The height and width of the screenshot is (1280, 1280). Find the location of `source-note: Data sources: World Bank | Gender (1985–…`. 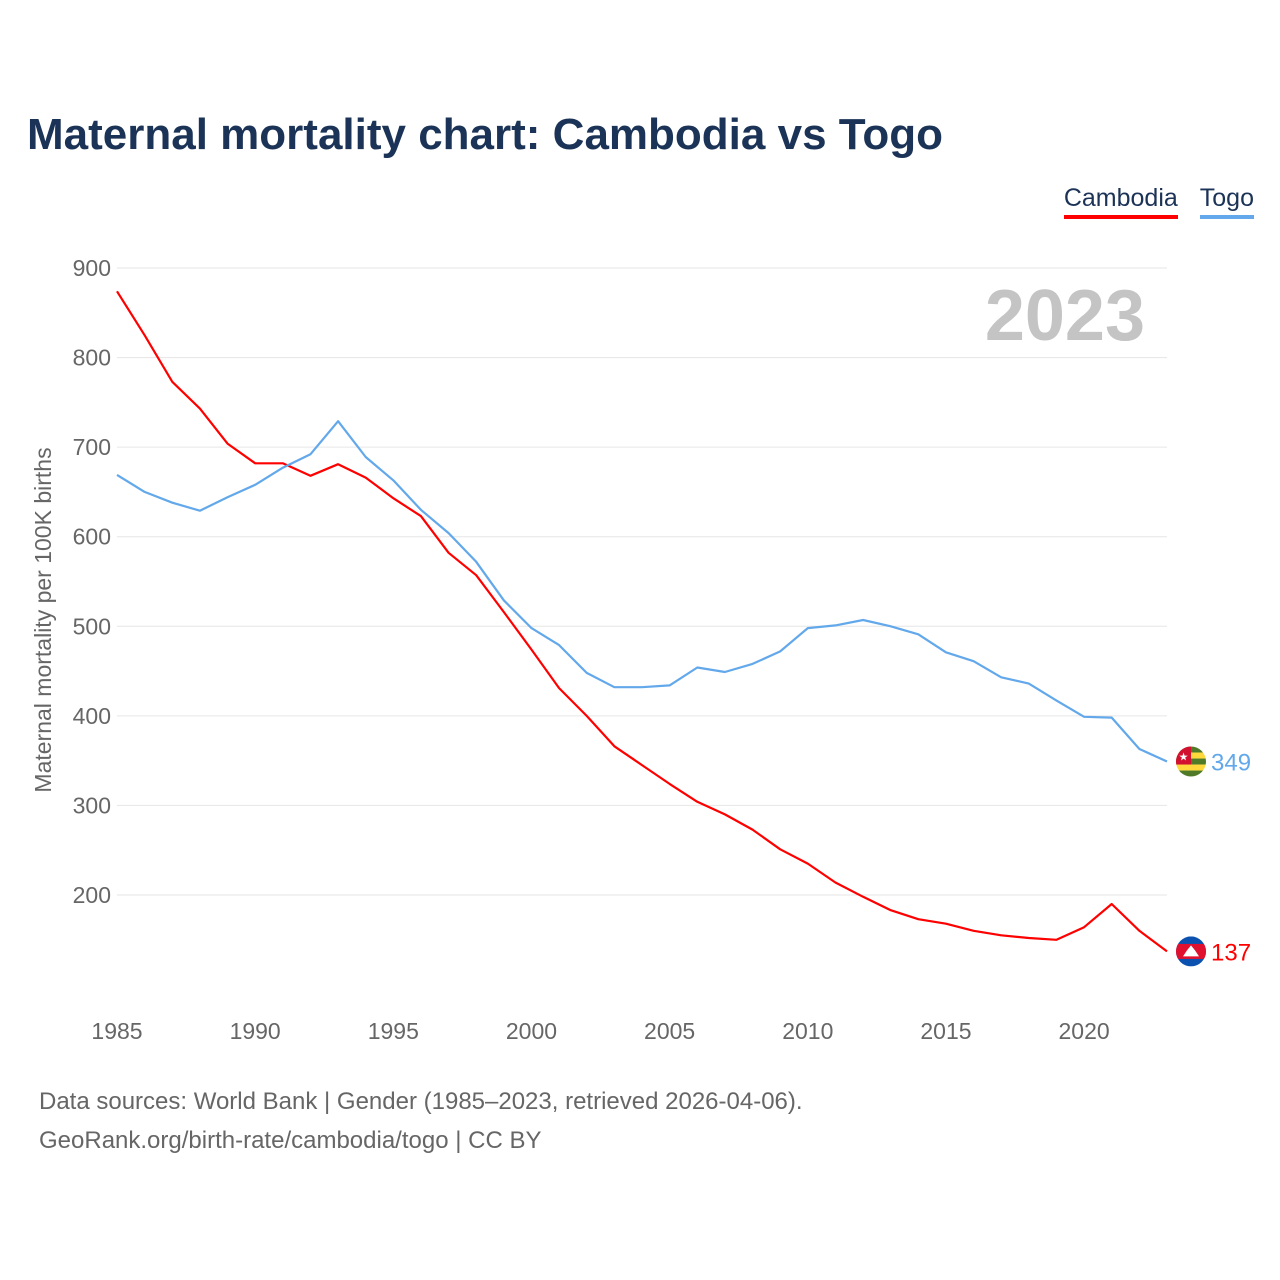

source-note: Data sources: World Bank | Gender (1985–… is located at coordinates (421, 1101).